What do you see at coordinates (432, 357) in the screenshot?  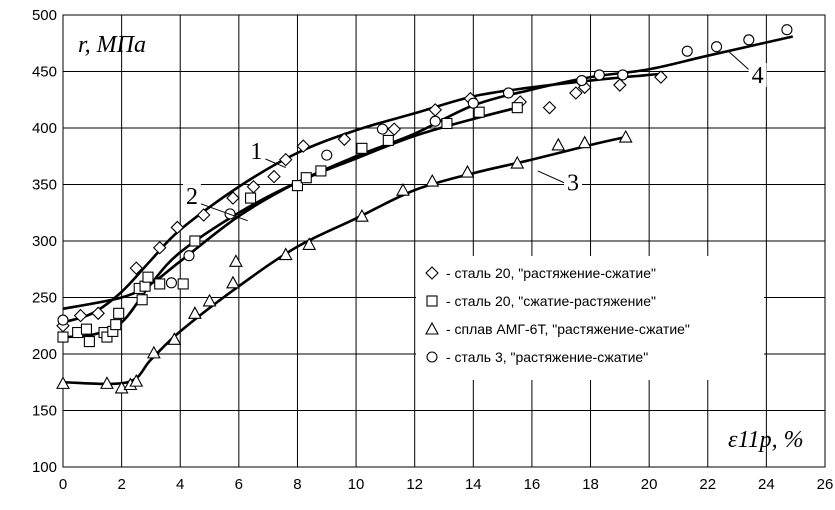 I see `legend-circle-symbol` at bounding box center [432, 357].